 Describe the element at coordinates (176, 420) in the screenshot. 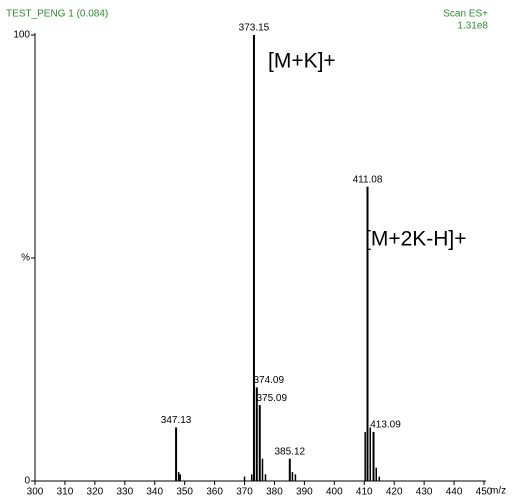

I see `peak-label: 347.13` at that location.